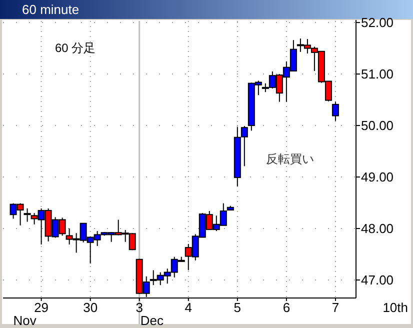  I want to click on text: 10th, so click(395, 307).